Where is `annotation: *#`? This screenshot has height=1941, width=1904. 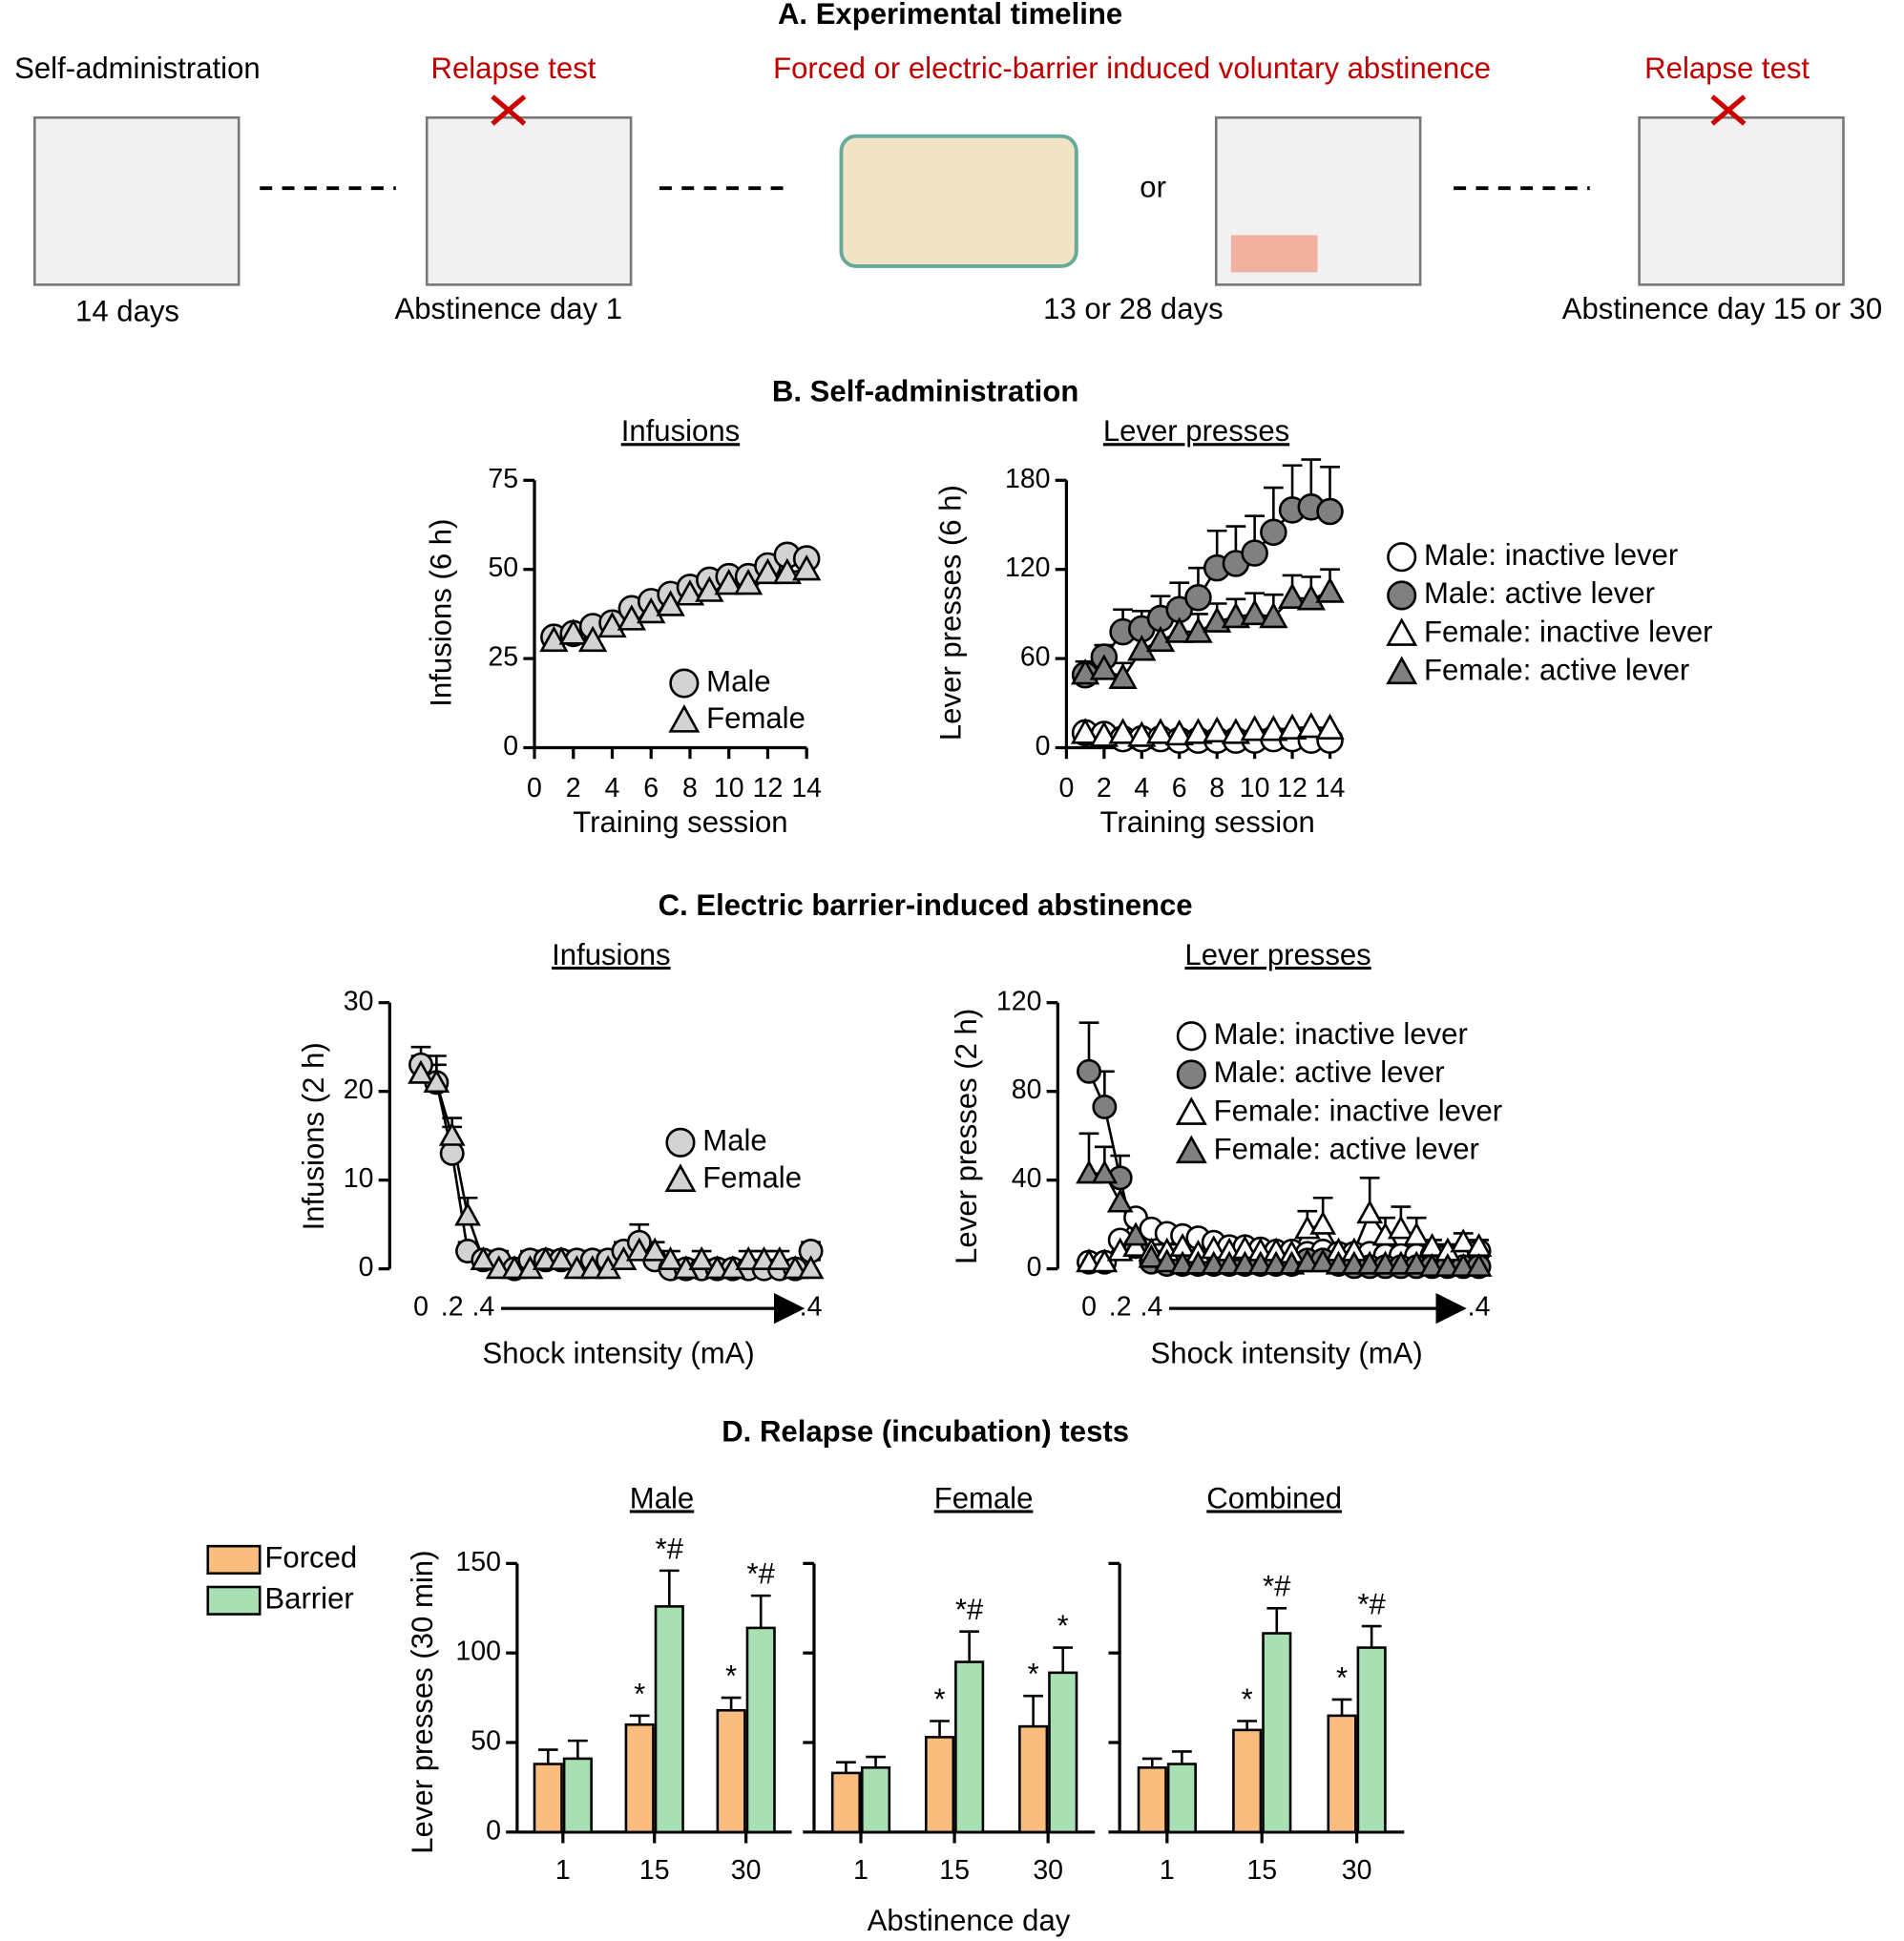
annotation: *# is located at coordinates (761, 1574).